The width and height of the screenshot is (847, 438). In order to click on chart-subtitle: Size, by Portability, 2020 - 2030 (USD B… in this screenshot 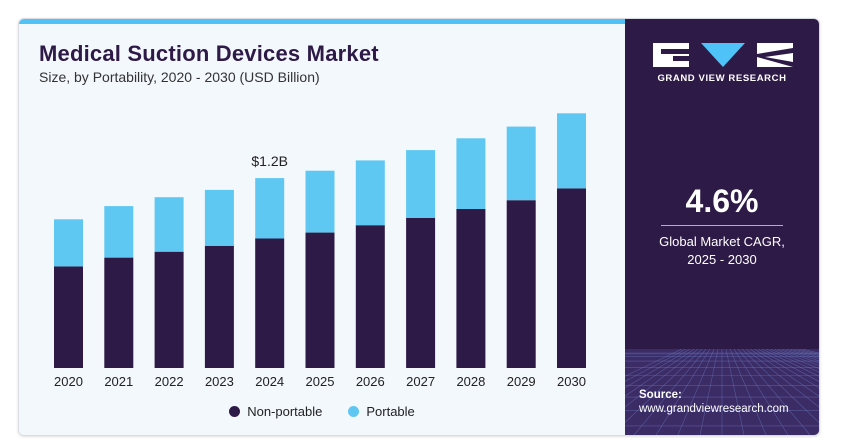, I will do `click(179, 77)`.